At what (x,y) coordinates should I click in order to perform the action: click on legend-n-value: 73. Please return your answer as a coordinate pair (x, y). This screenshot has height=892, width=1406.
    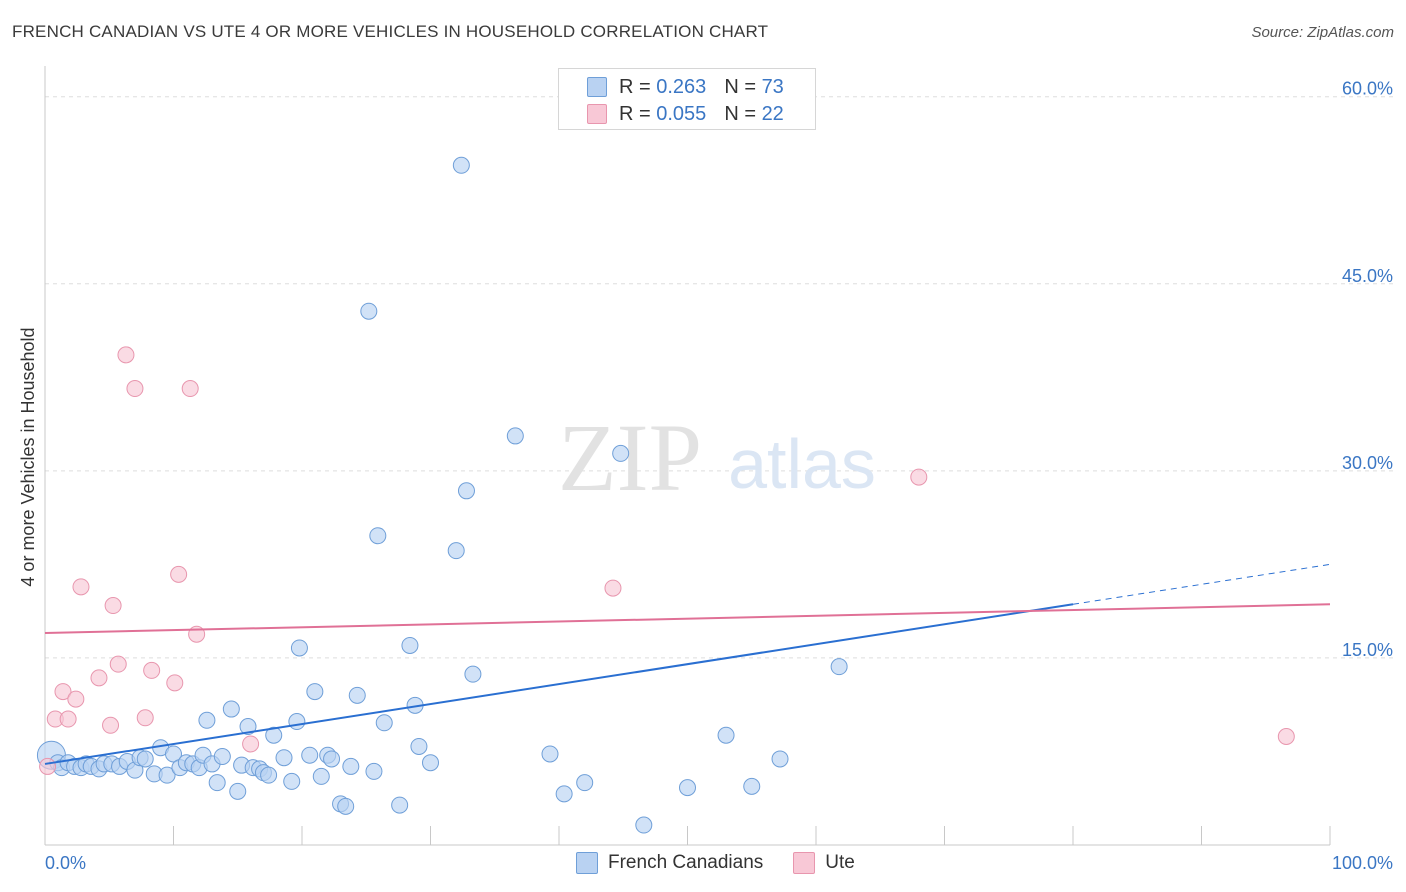
    Looking at the image, I should click on (772, 86).